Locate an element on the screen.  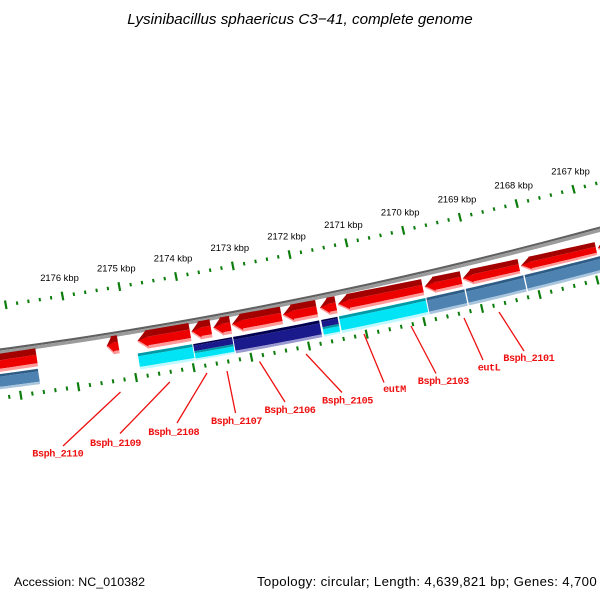
svg-text: eutL is located at coordinates (489, 369).